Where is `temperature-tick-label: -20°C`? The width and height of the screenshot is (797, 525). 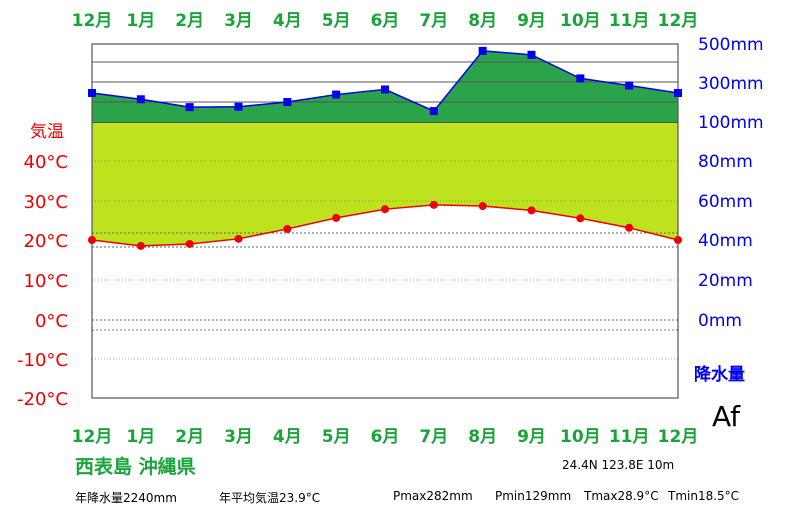
temperature-tick-label: -20°C is located at coordinates (42, 399).